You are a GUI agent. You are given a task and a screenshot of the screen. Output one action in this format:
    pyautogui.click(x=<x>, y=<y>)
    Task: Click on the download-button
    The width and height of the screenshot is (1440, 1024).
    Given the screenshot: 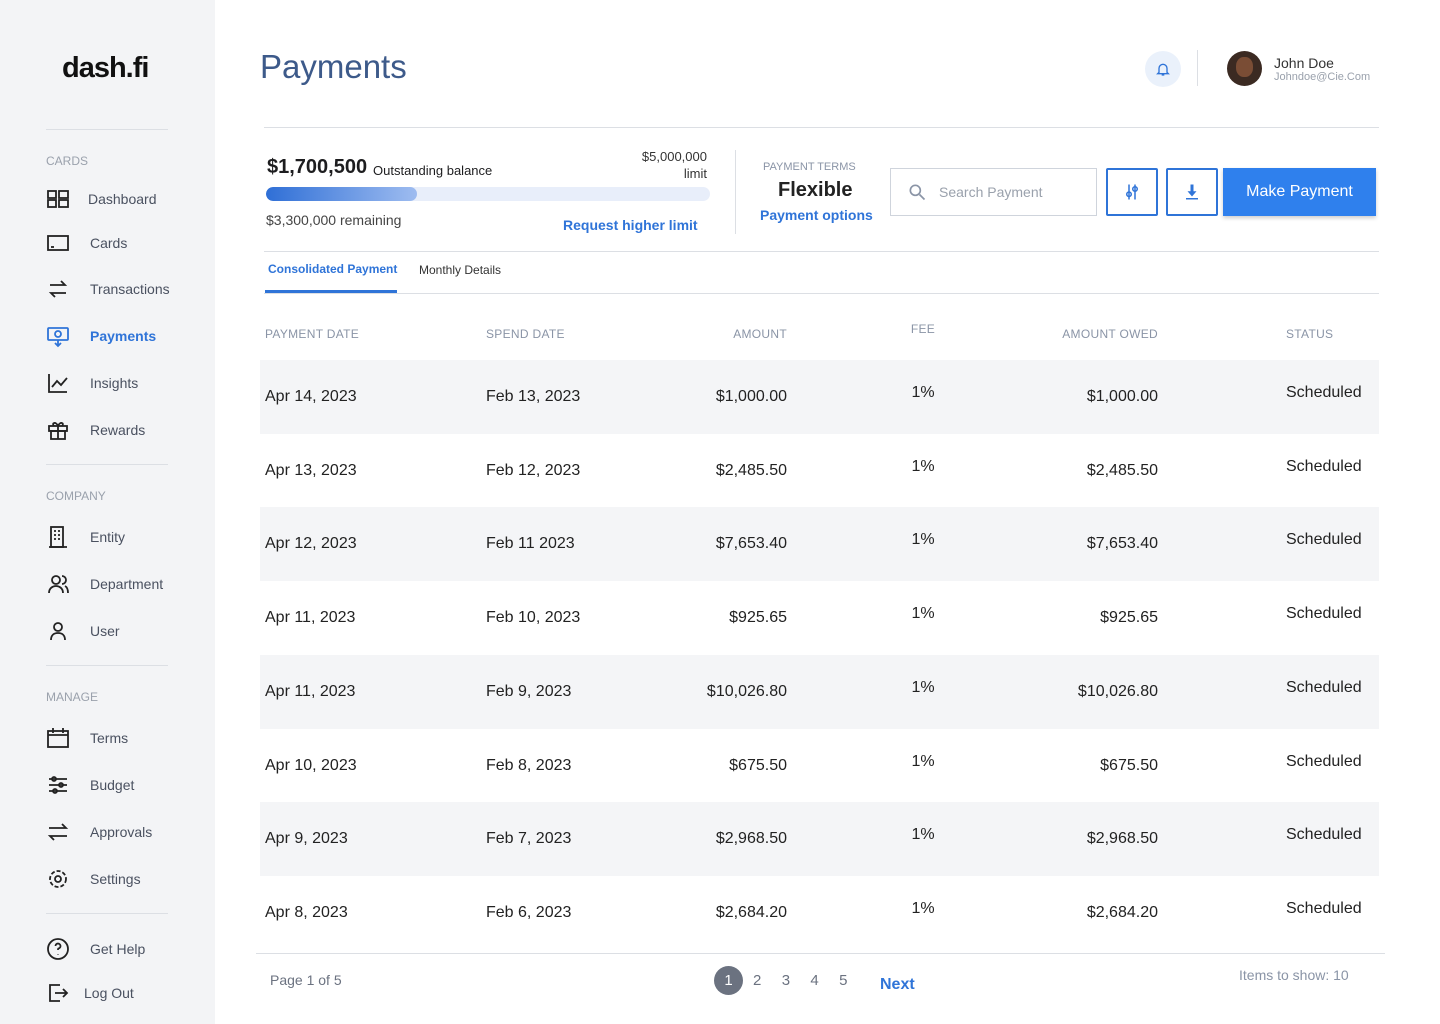 What is the action you would take?
    pyautogui.click(x=1192, y=192)
    